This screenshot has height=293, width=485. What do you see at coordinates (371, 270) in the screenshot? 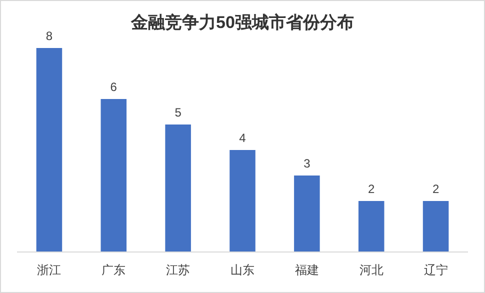
I see `x-tick-label: 河北` at bounding box center [371, 270].